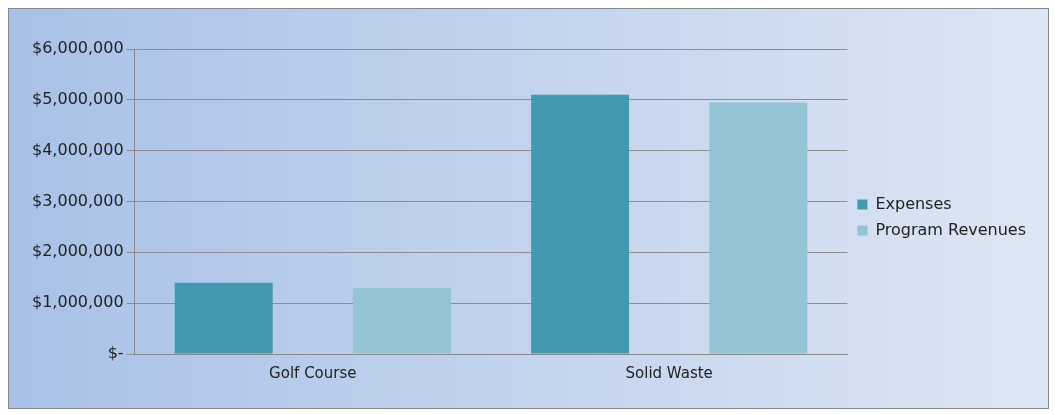  I want to click on x-tick-label: Golf Course, so click(313, 372).